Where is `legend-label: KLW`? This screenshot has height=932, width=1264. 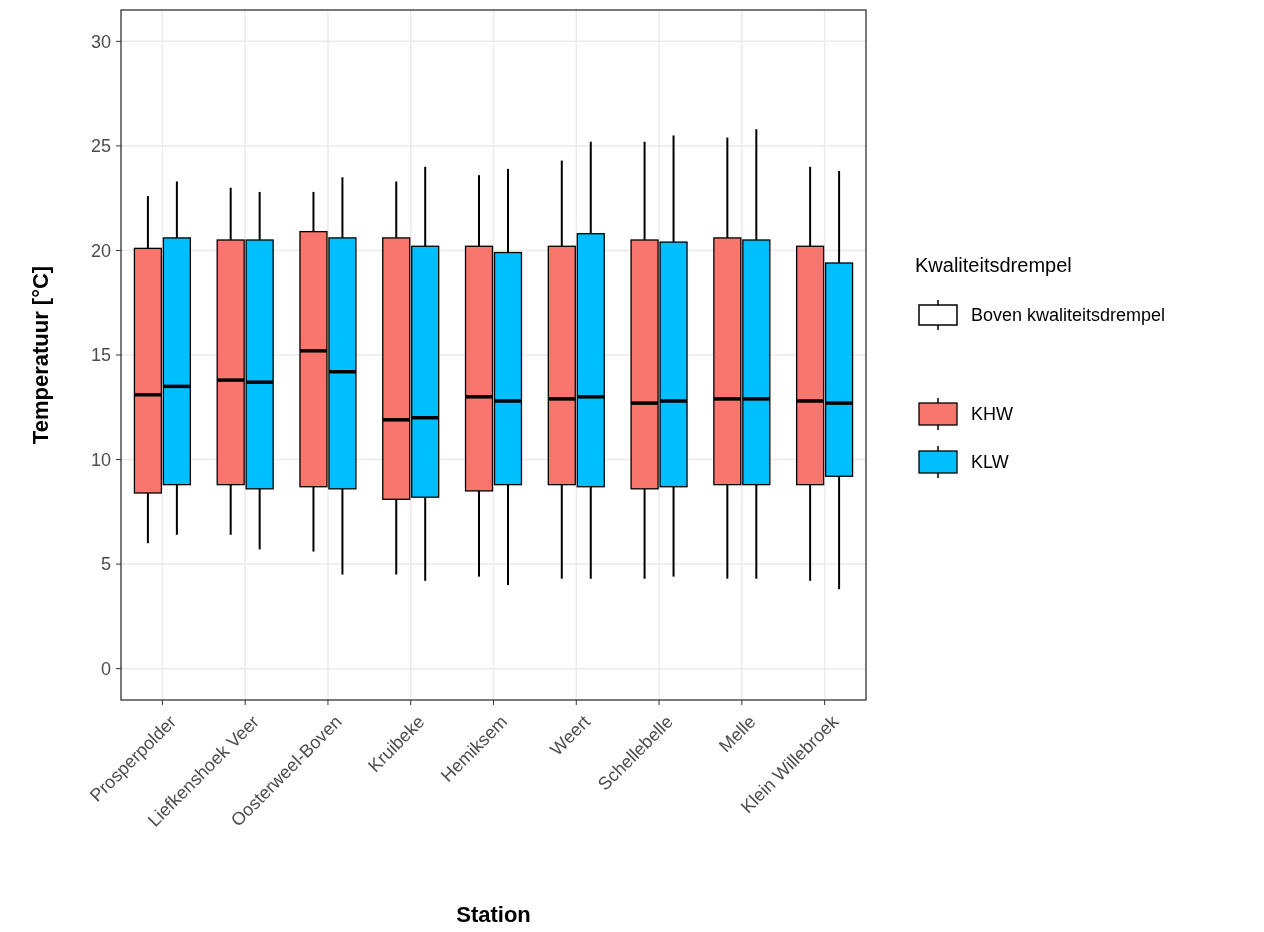
legend-label: KLW is located at coordinates (990, 462).